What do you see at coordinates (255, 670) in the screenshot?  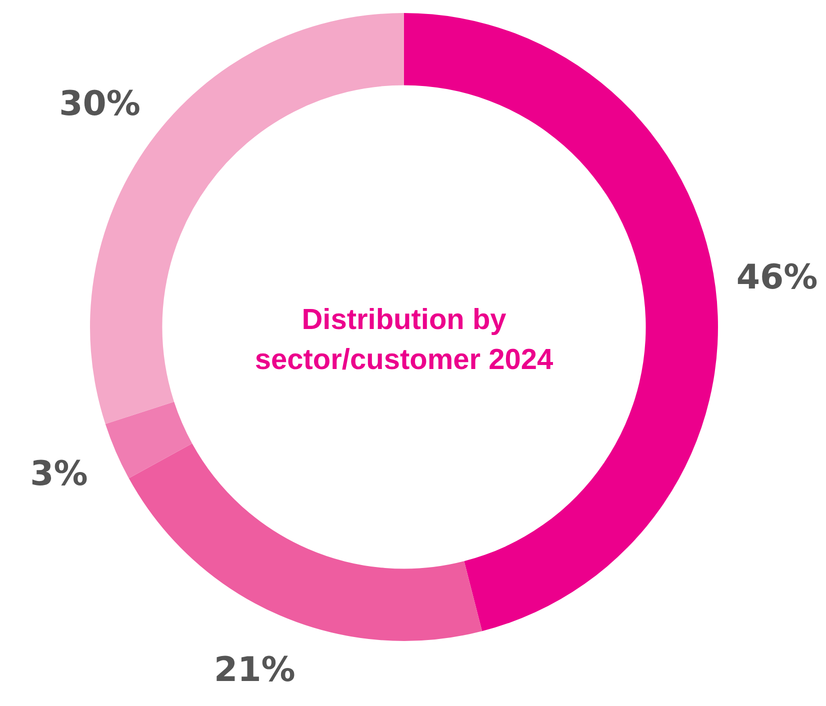 I see `data-label: 21%` at bounding box center [255, 670].